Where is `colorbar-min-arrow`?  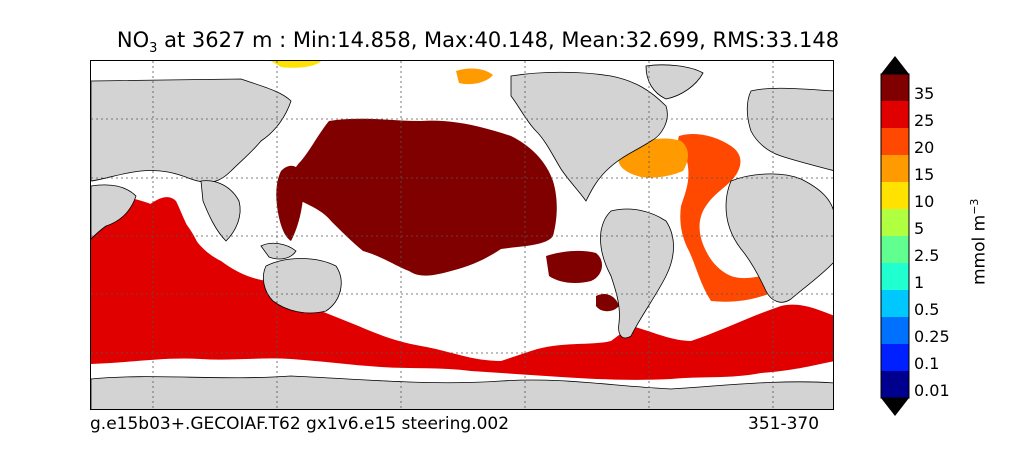
colorbar-min-arrow is located at coordinates (895, 407).